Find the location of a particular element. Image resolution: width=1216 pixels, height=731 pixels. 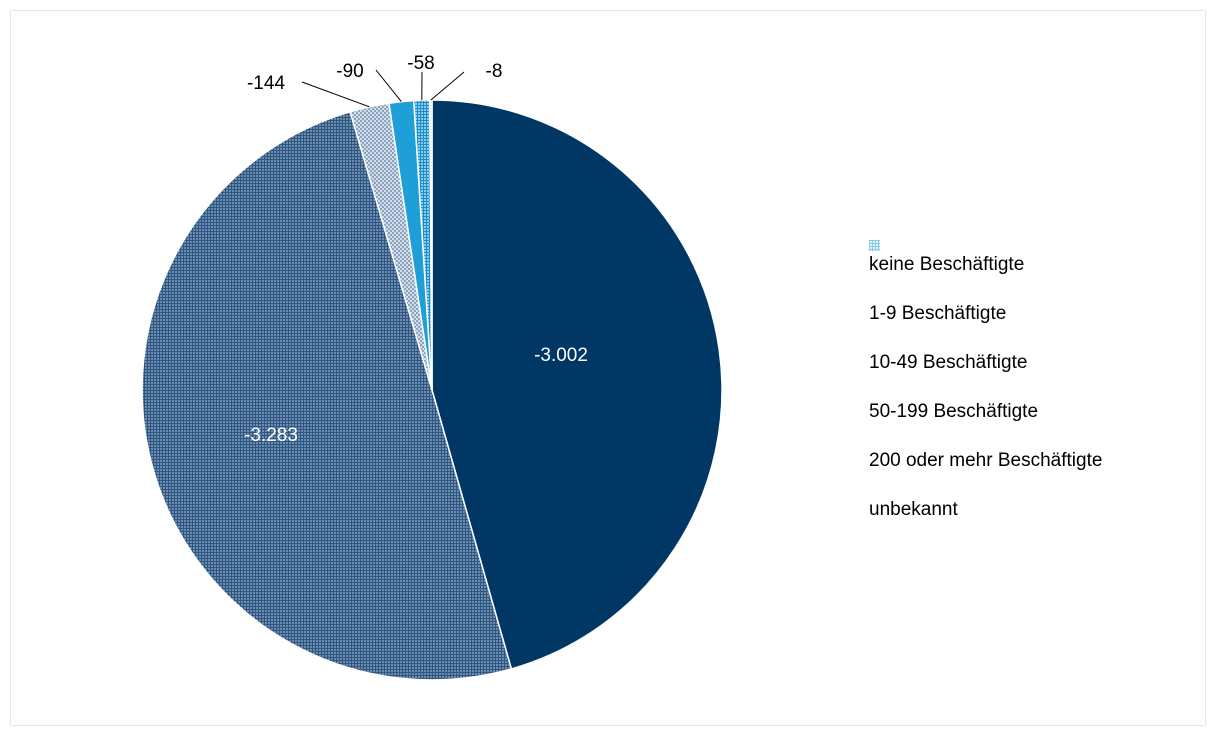

leader-lines is located at coordinates (383, 88).